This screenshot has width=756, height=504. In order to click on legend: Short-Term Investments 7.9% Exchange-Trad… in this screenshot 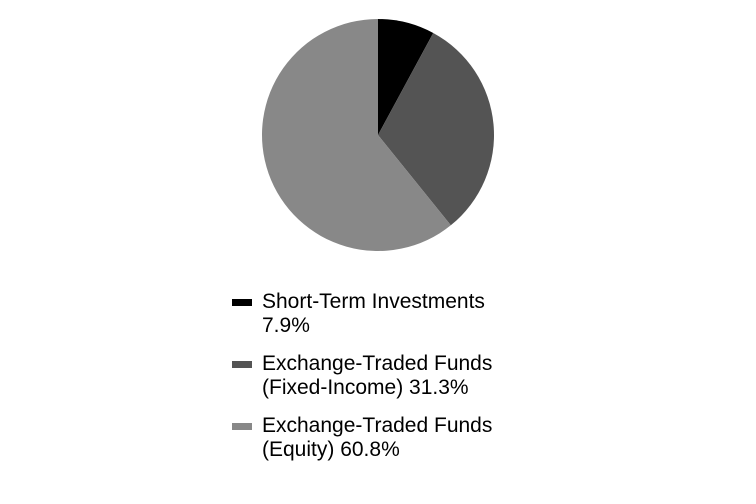, I will do `click(384, 383)`.